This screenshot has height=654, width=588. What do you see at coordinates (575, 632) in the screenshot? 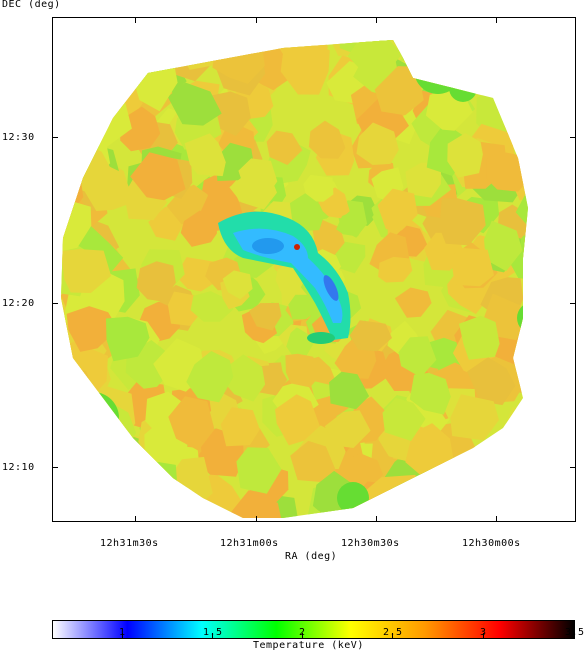
I see `colorbar-tick-label: 3.5` at bounding box center [575, 632].